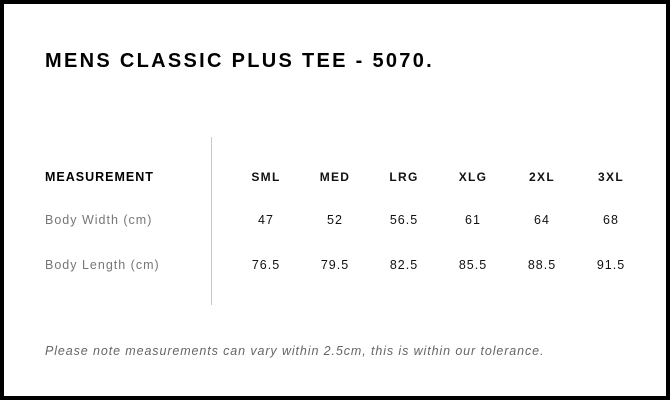  I want to click on table-cell: 64, so click(542, 220).